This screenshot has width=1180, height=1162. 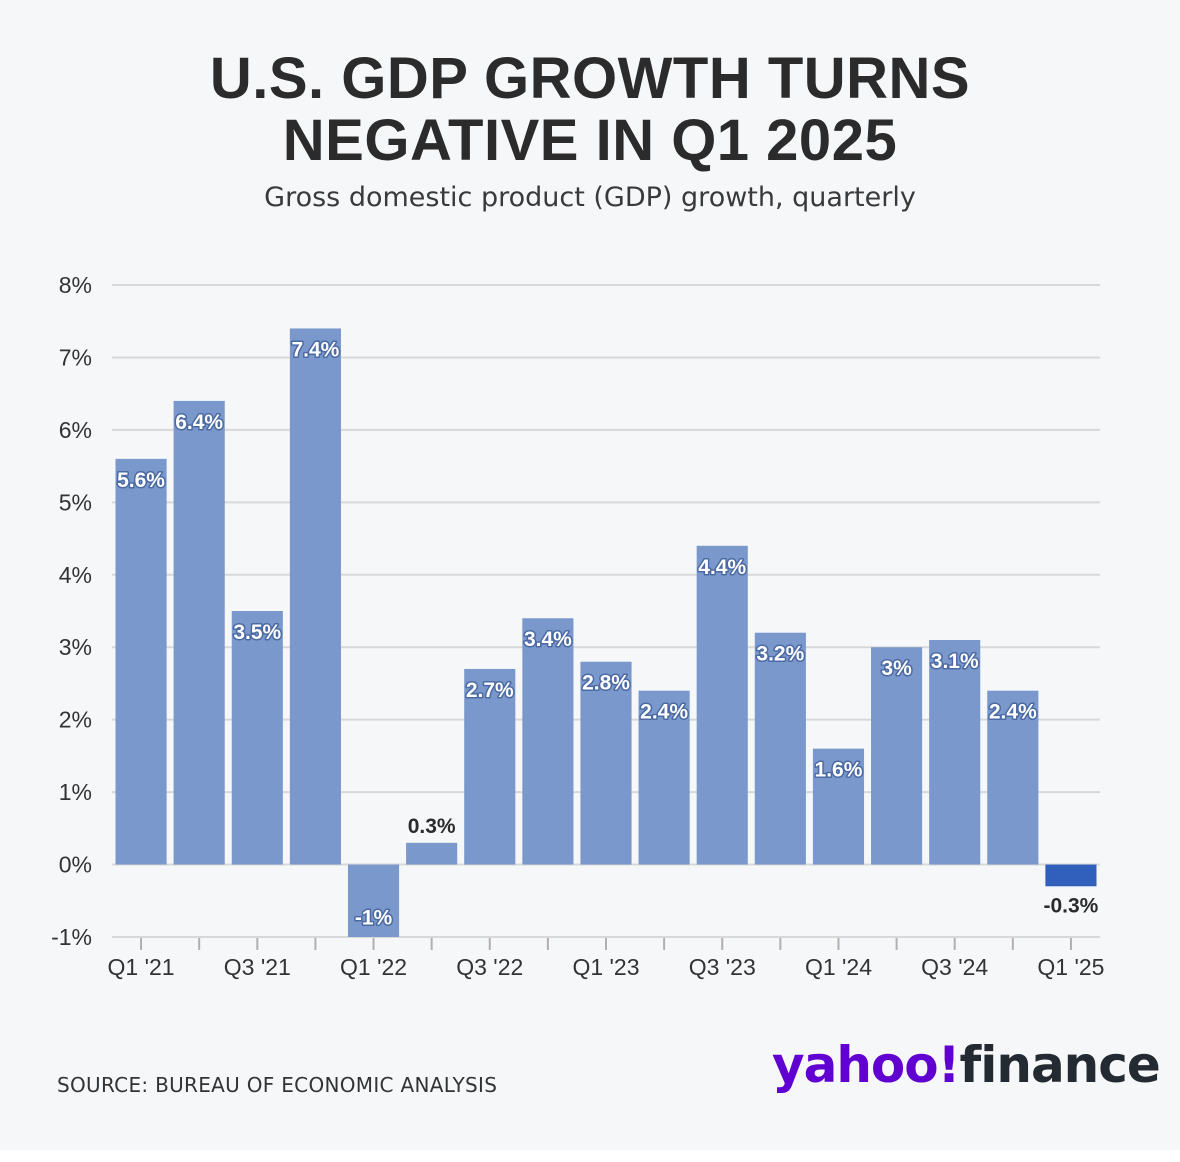 I want to click on data-label: 2.8%, so click(x=606, y=683).